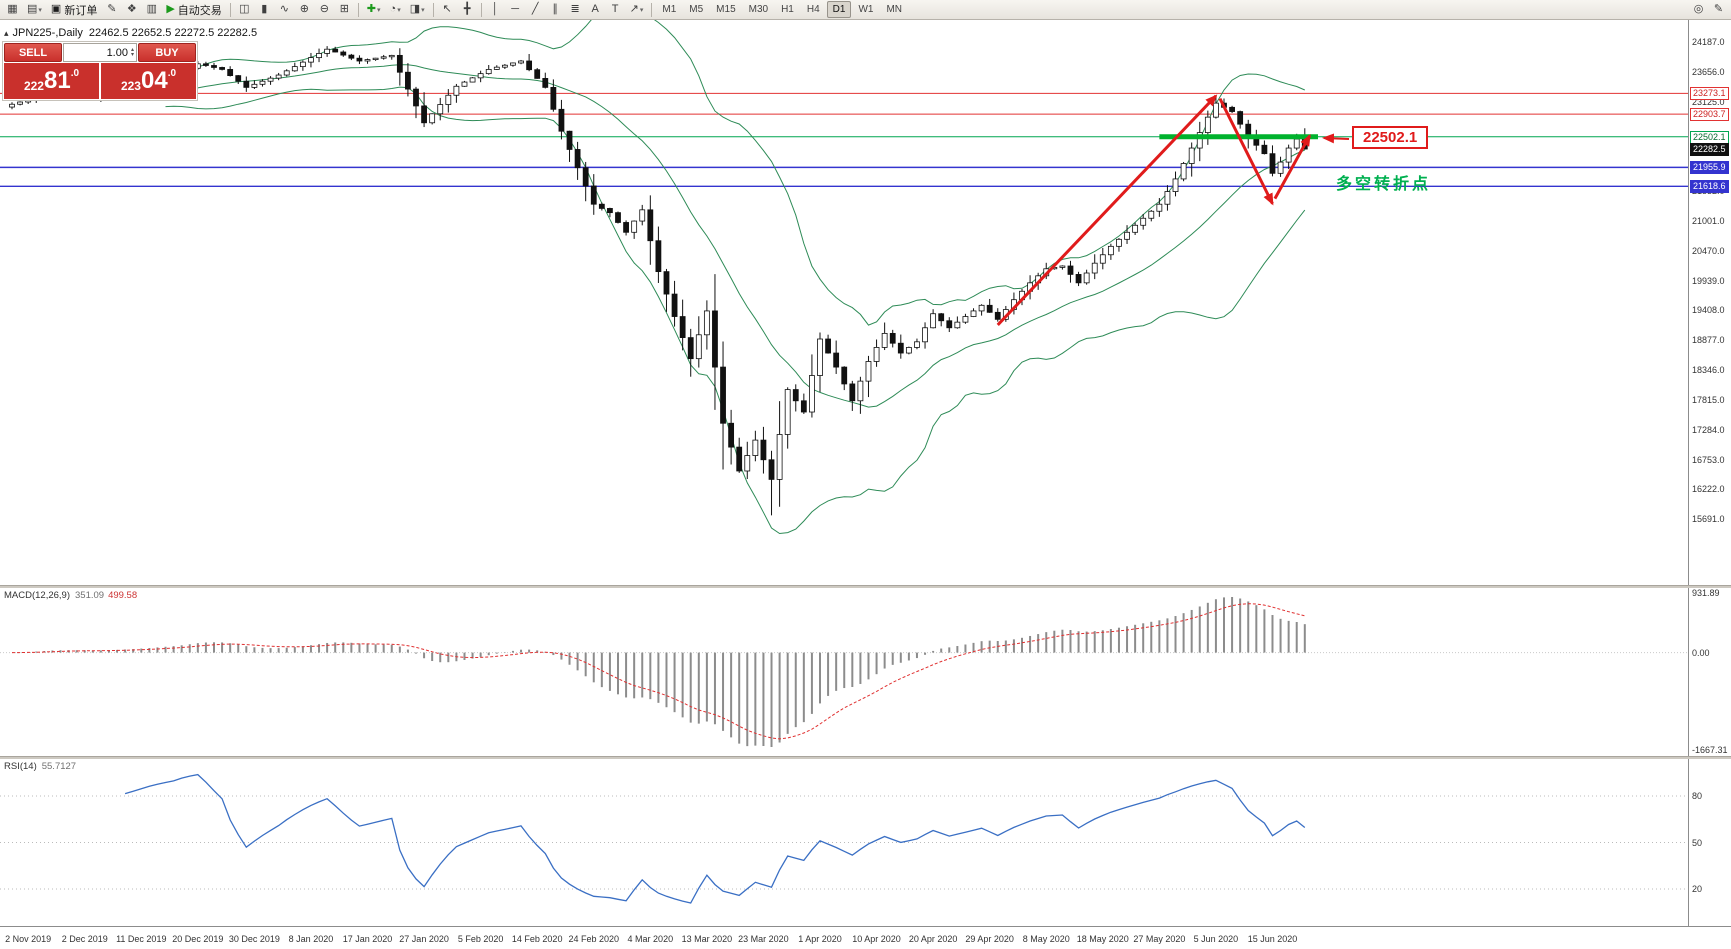  What do you see at coordinates (28, 939) in the screenshot?
I see `date-label: 2 Nov 2019` at bounding box center [28, 939].